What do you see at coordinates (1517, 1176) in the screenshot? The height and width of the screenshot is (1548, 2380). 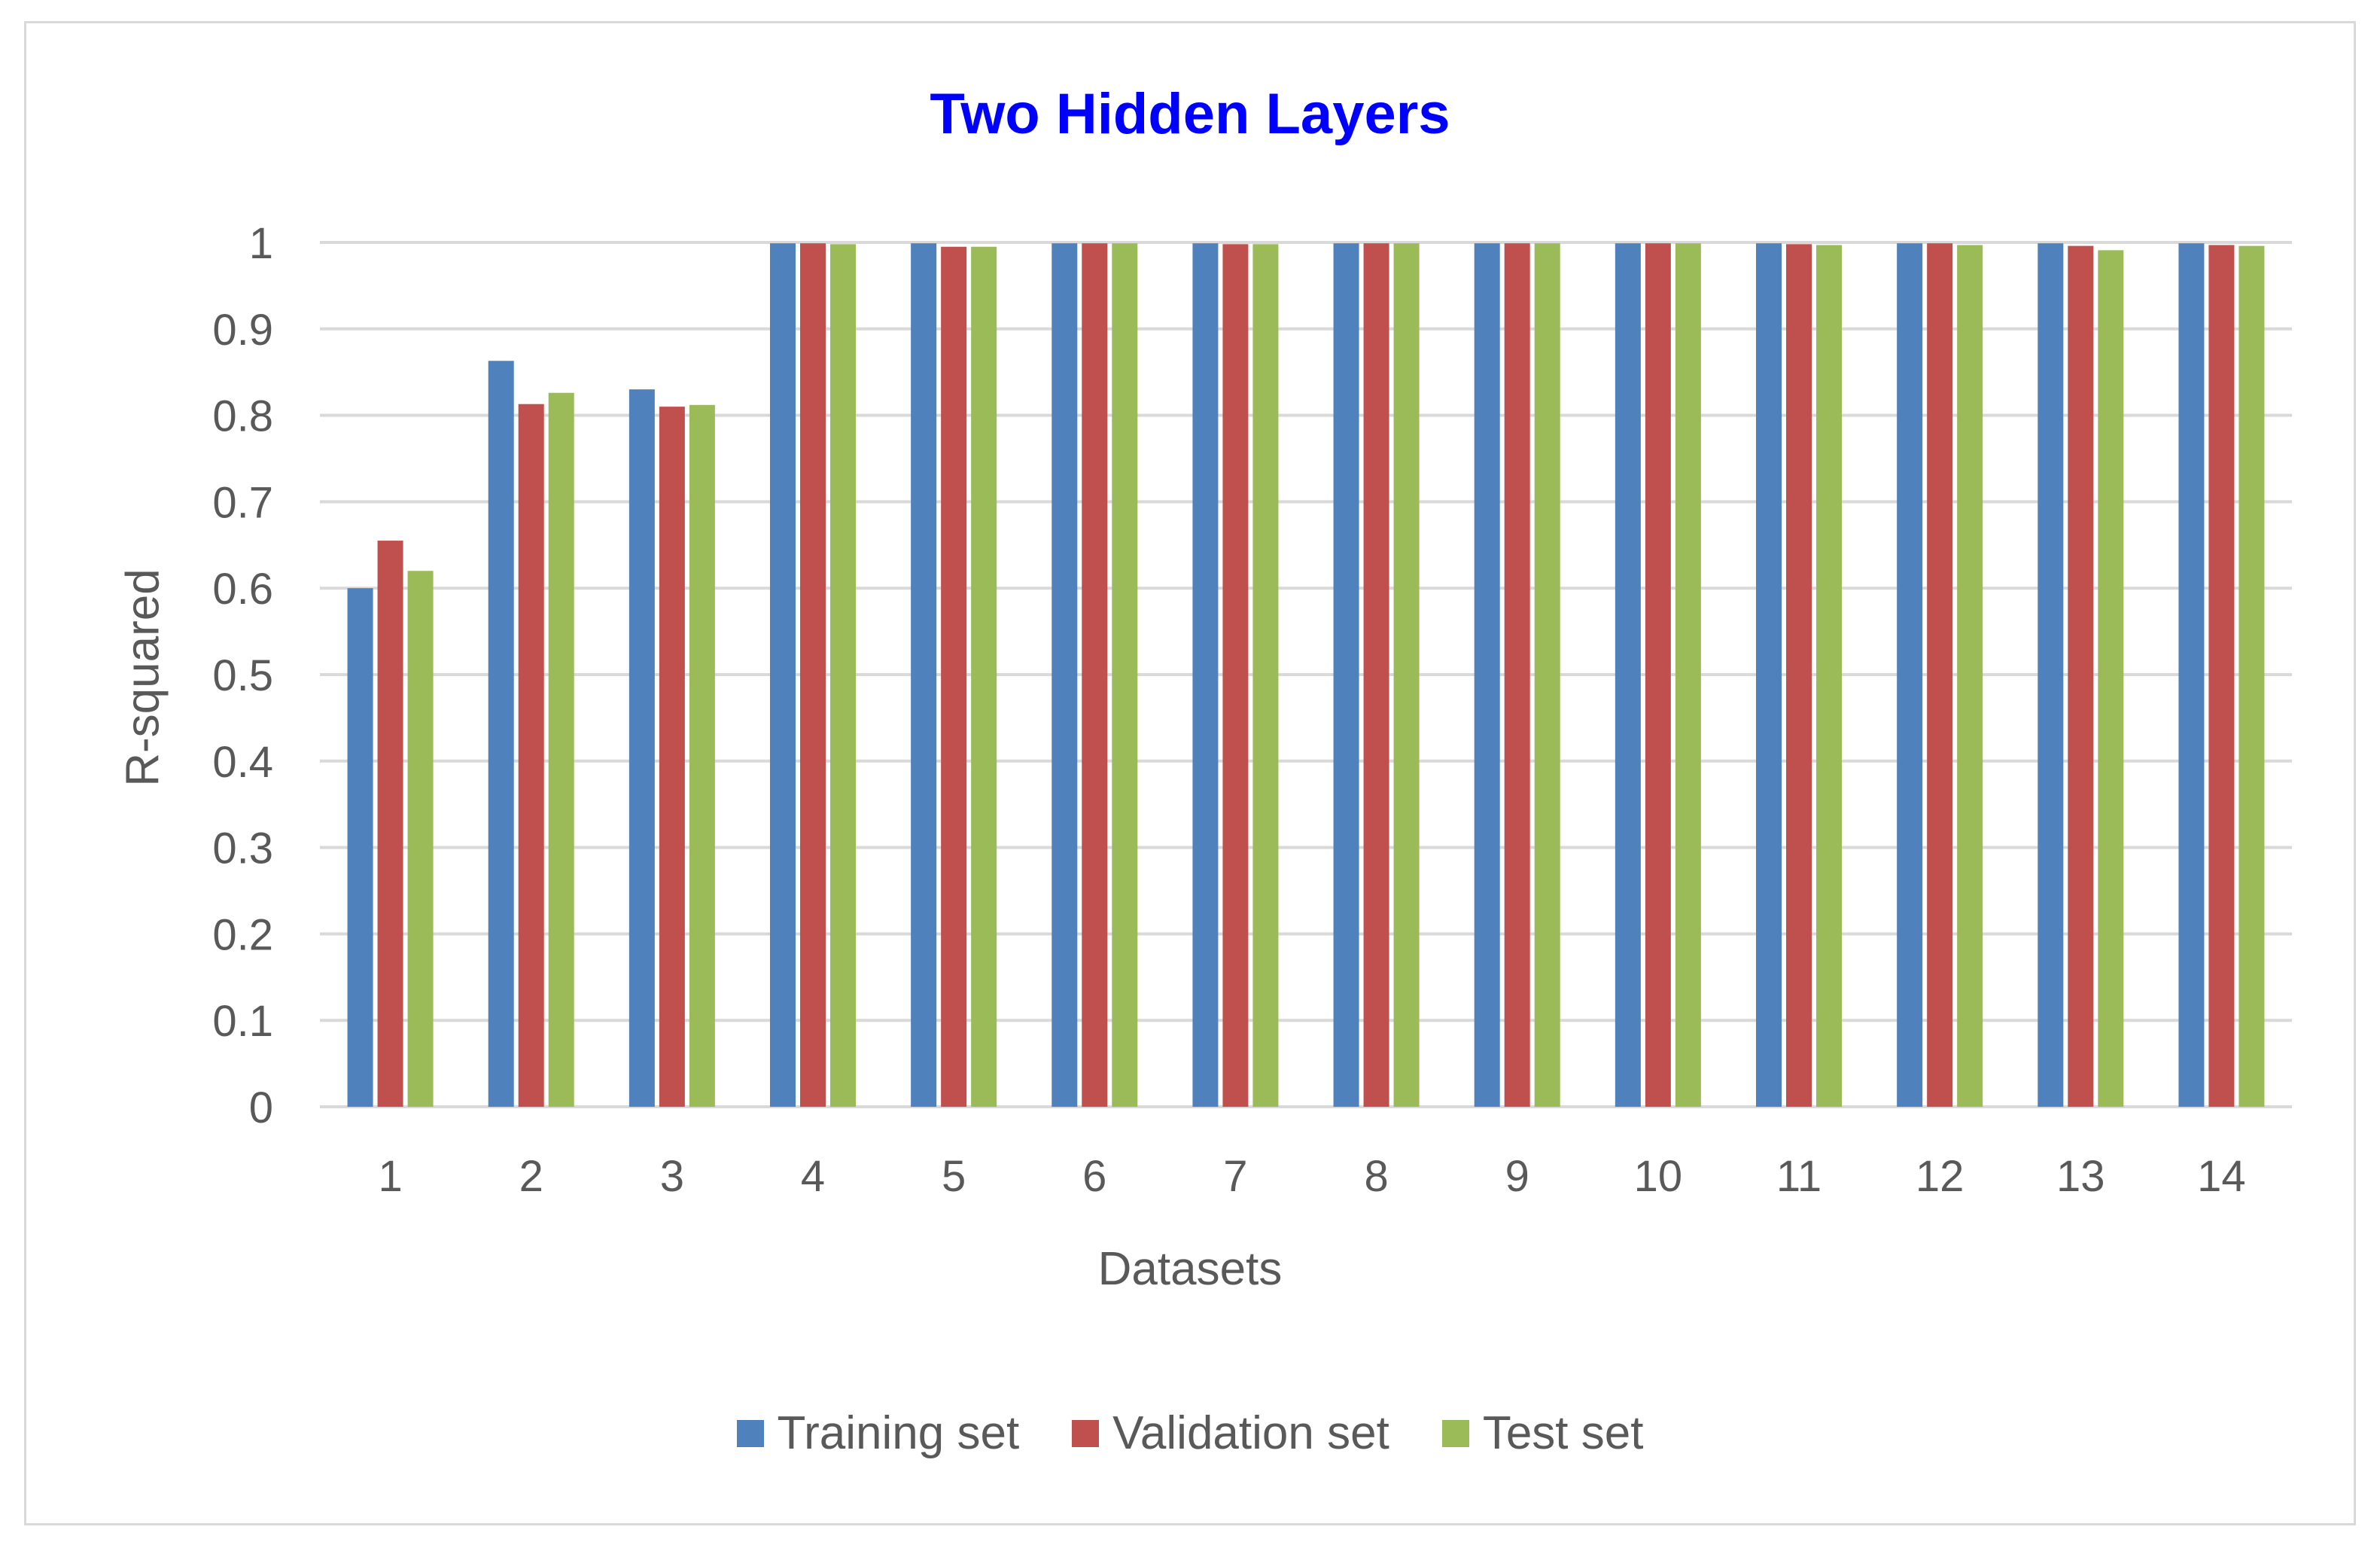 I see `x-tick-label: 9` at bounding box center [1517, 1176].